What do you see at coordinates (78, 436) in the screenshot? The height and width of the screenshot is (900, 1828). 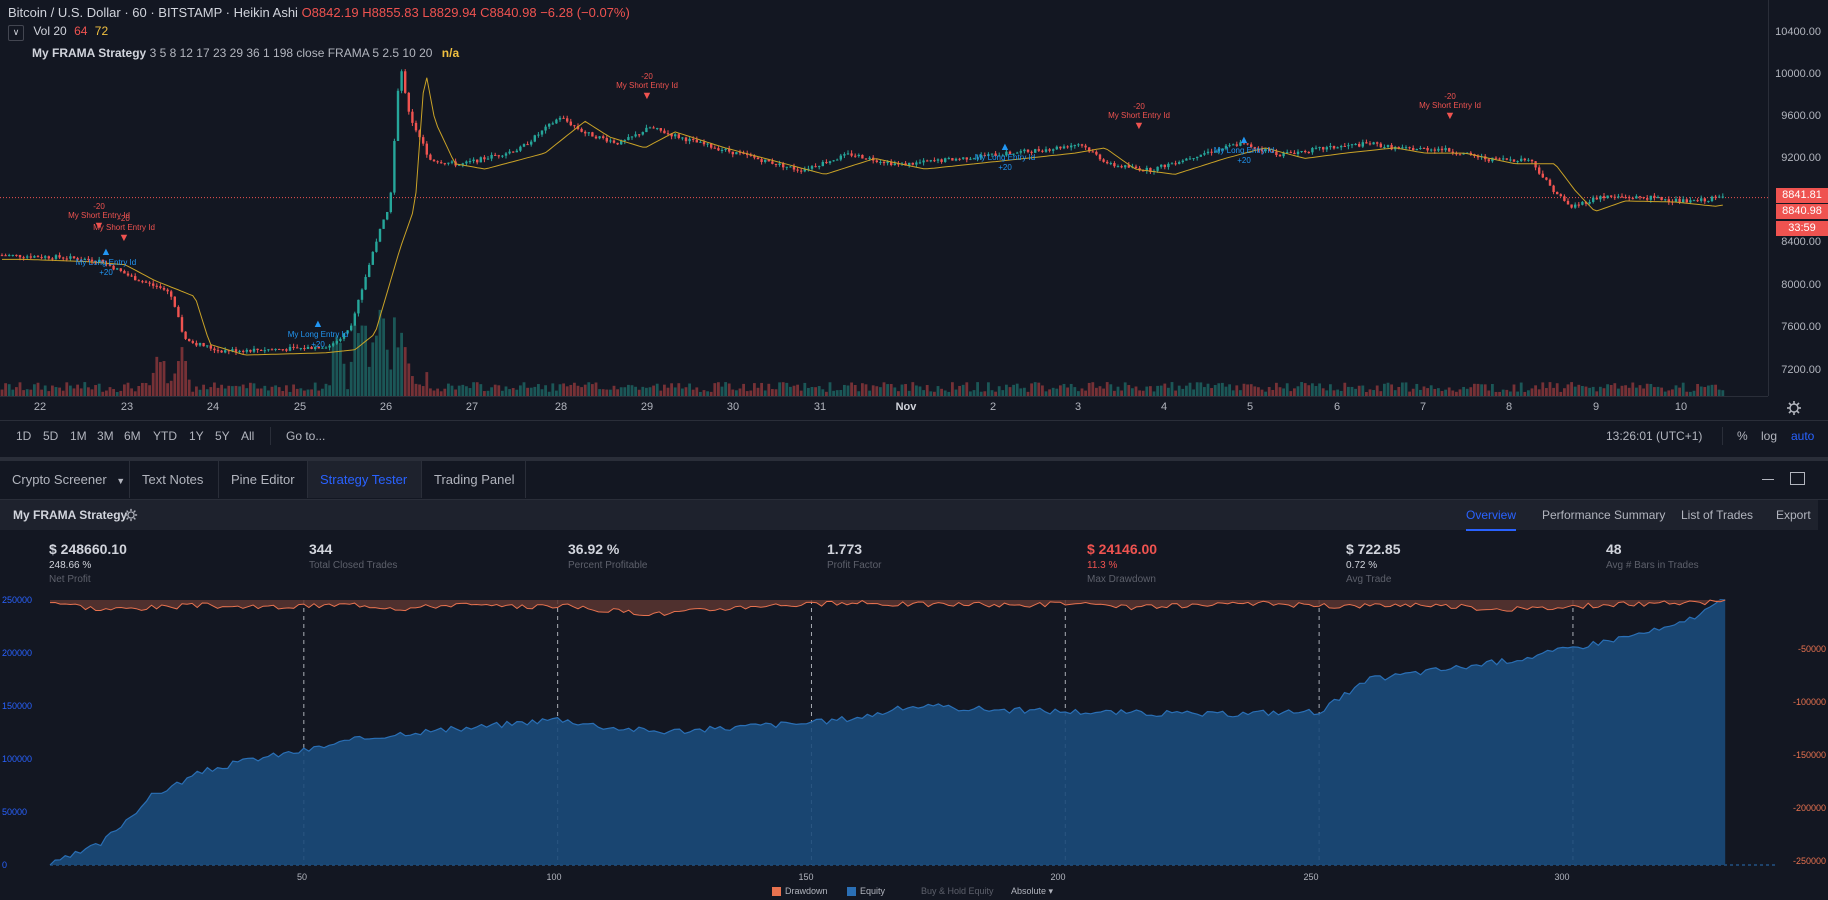 I see `range-1m: 1M` at bounding box center [78, 436].